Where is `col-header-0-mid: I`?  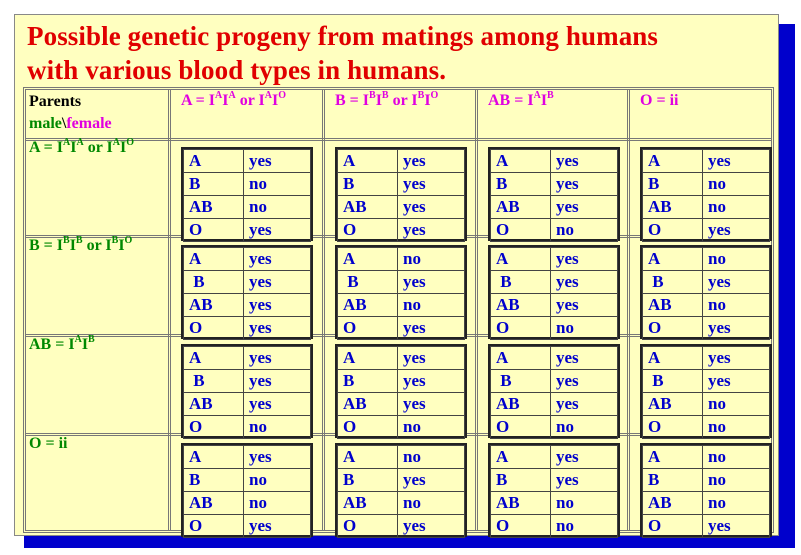
col-header-0-mid: I is located at coordinates (225, 100).